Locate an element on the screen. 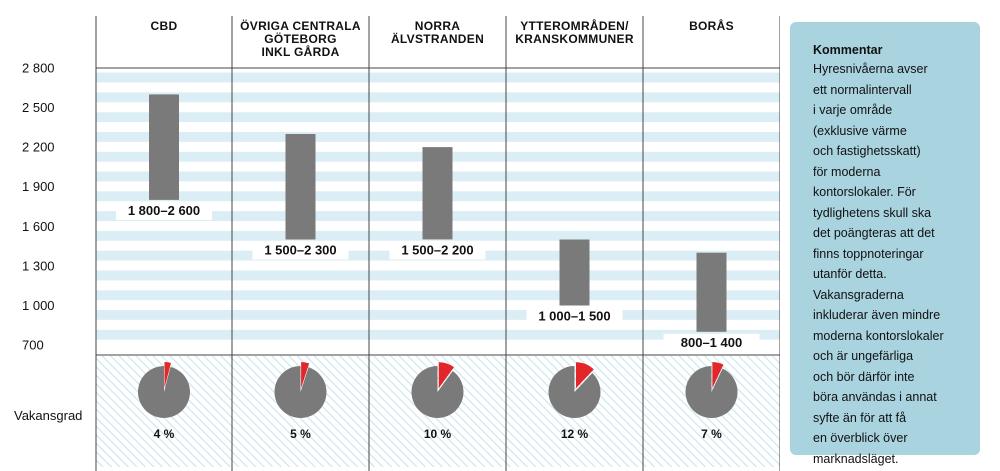 The width and height of the screenshot is (1000, 471). y-tick-label: 2 800 is located at coordinates (38, 68).